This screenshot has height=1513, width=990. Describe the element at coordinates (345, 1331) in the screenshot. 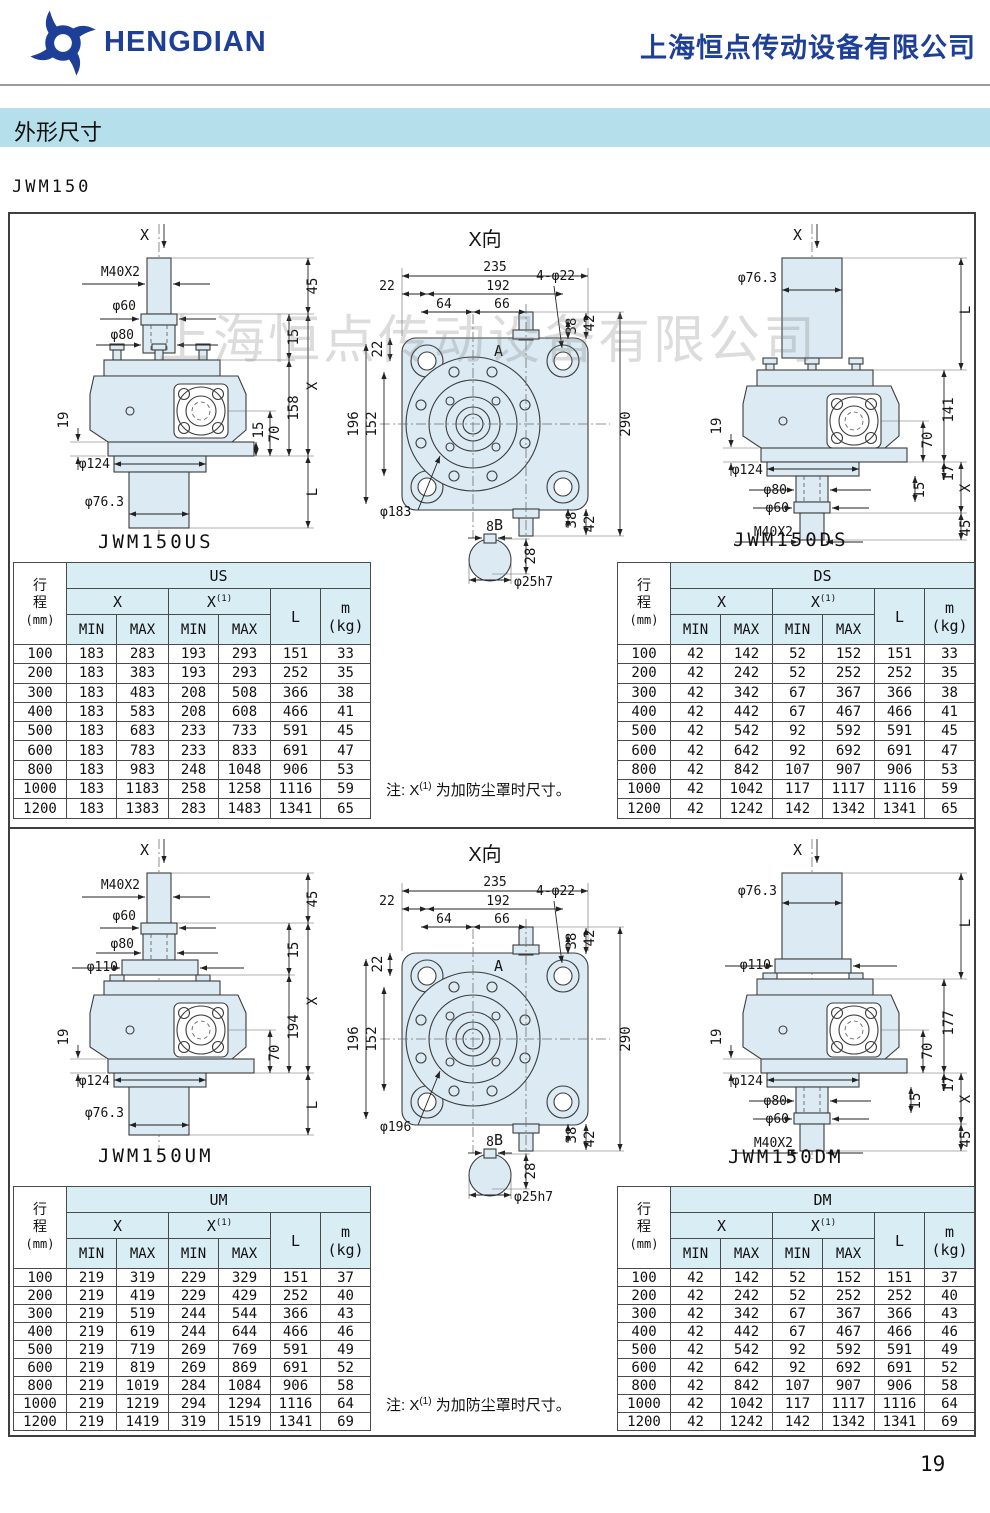

I see `table-cell: 46` at that location.